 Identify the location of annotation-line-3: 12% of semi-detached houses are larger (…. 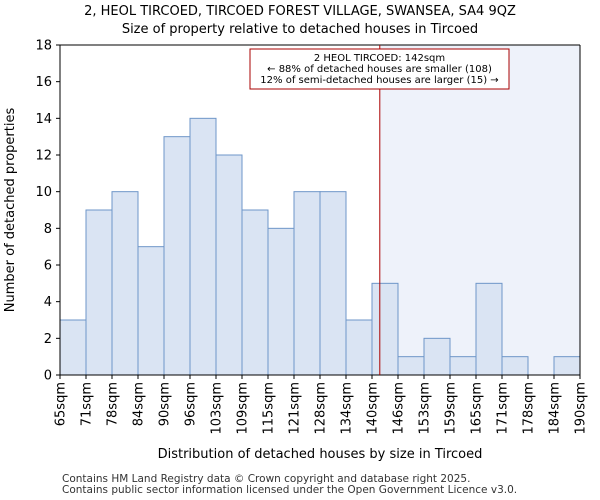
(379, 80).